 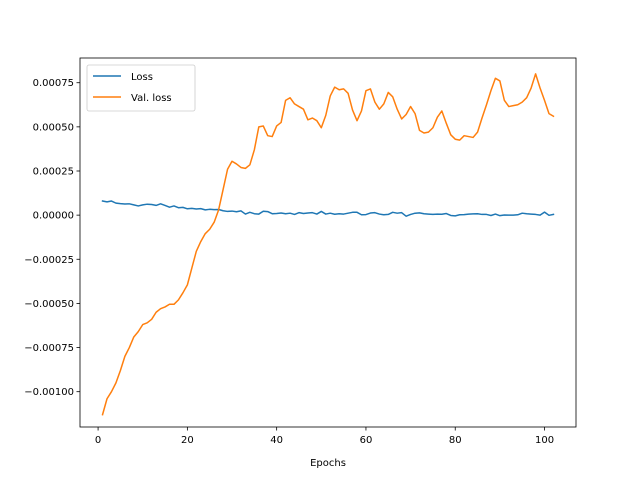 What do you see at coordinates (53, 171) in the screenshot?
I see `y-tick-label: 0.00025` at bounding box center [53, 171].